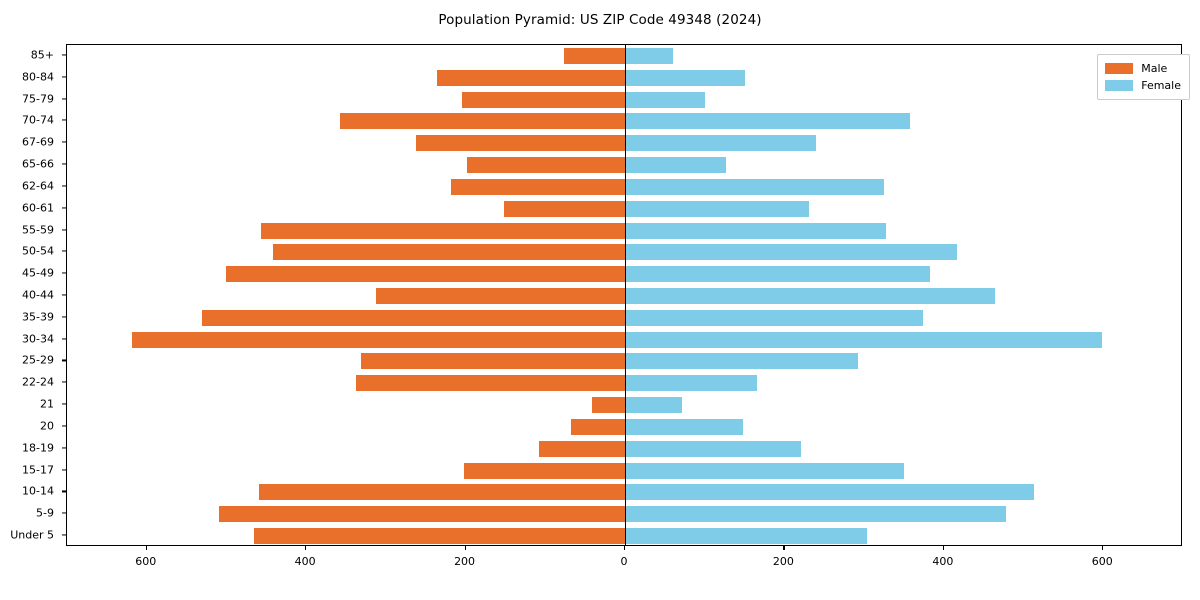 Image resolution: width=1200 pixels, height=600 pixels. Describe the element at coordinates (38, 230) in the screenshot. I see `y-tick-label-55-59: 55-59` at that location.